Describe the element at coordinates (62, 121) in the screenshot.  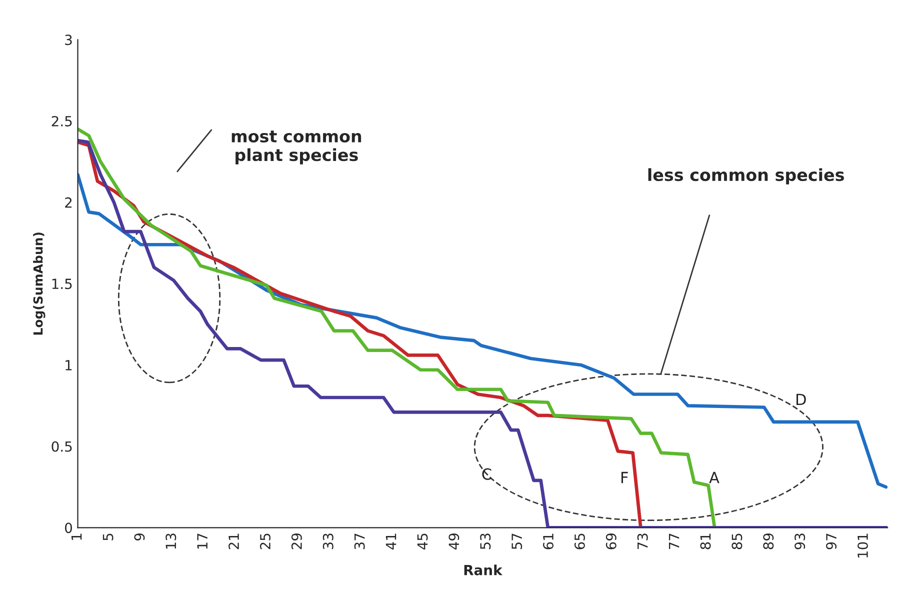
I see `y-tick-label: 2.5` at that location.